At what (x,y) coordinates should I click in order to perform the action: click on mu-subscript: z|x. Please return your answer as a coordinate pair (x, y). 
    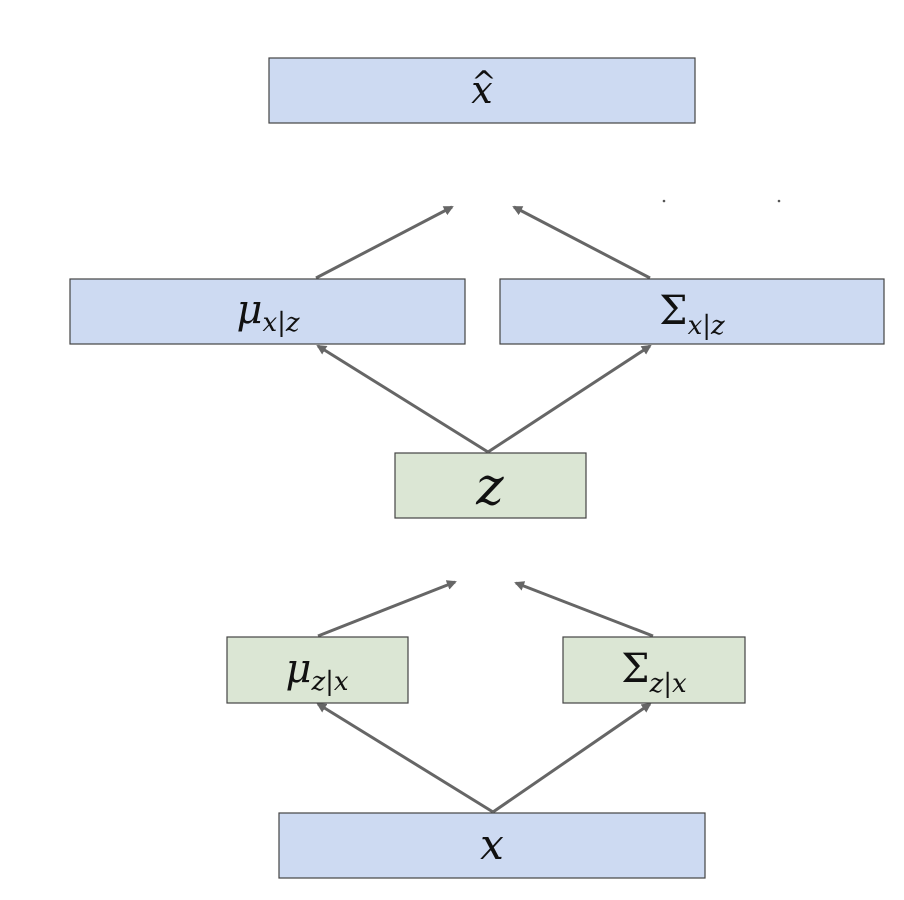
    Looking at the image, I should click on (329, 682).